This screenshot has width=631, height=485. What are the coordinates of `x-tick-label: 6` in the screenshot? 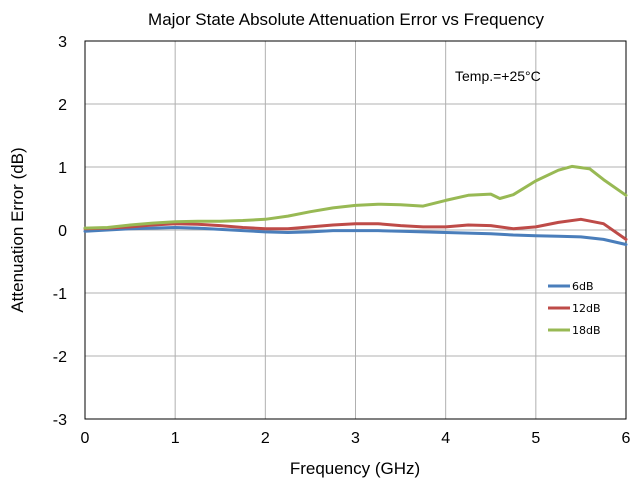 It's located at (626, 438).